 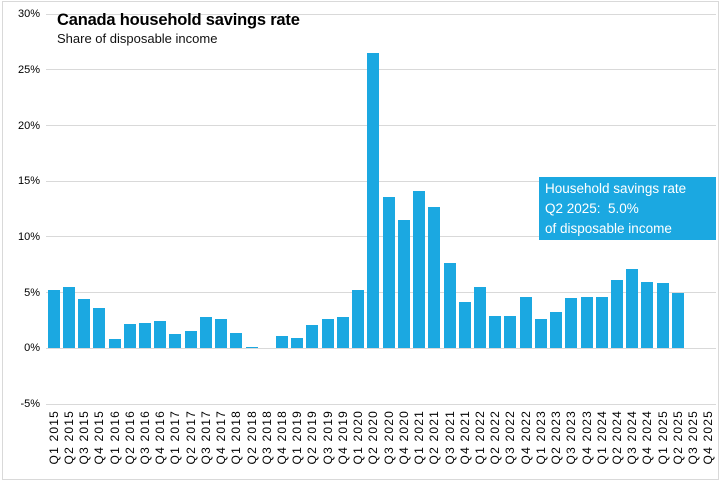 I want to click on bar-Q1-2020, so click(x=358, y=319).